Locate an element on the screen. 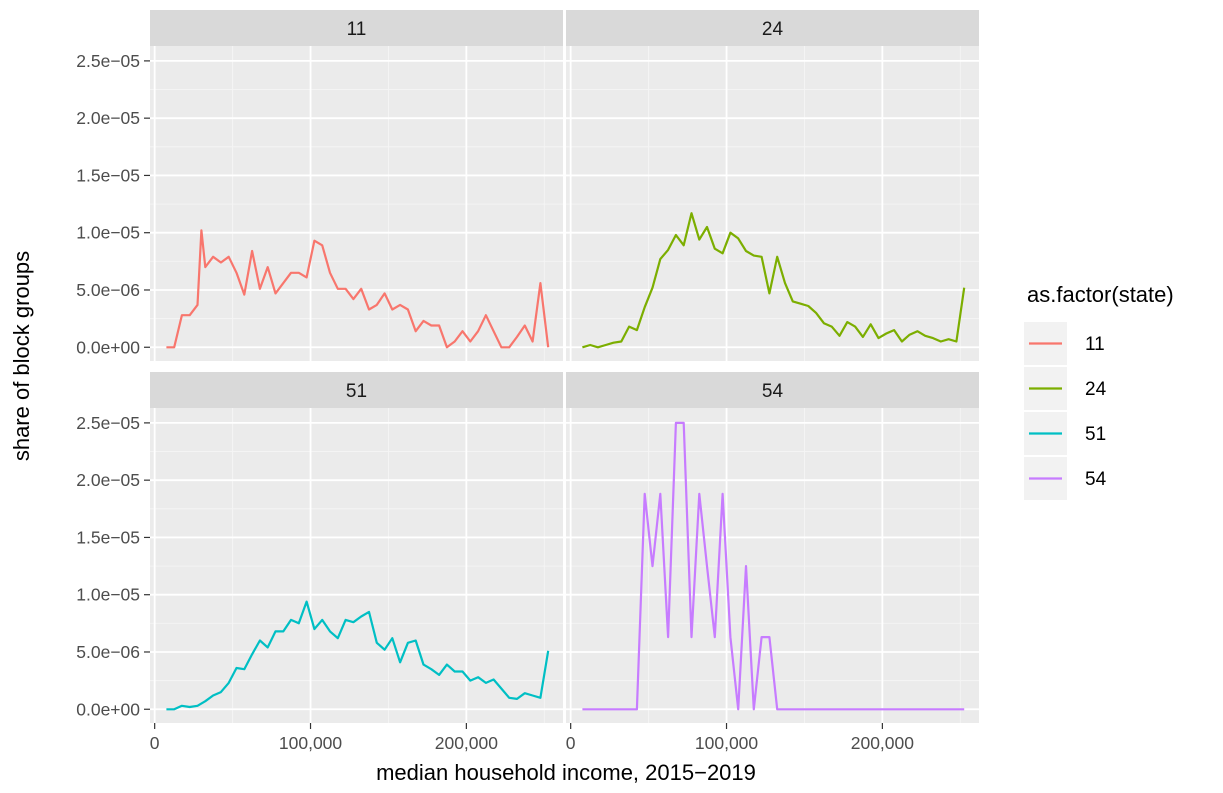 This screenshot has height=793, width=1223. facet-strip-label: 54 is located at coordinates (773, 391).